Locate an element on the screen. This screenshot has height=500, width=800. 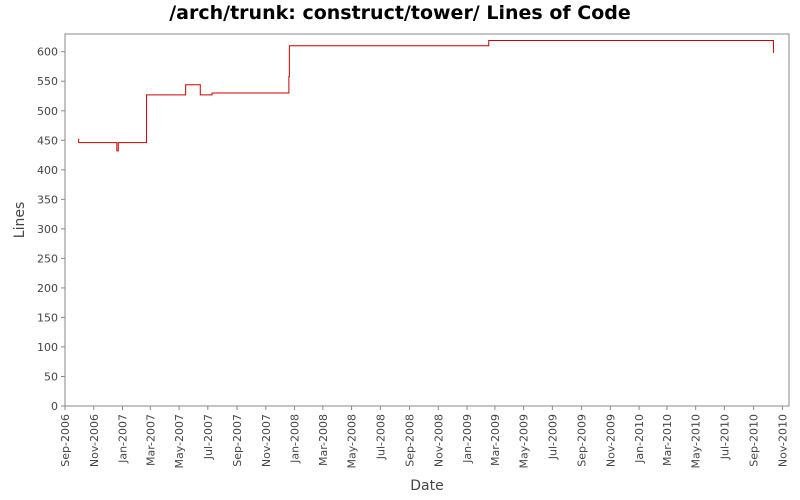
x-tick-label: Nov-2006 is located at coordinates (94, 440).